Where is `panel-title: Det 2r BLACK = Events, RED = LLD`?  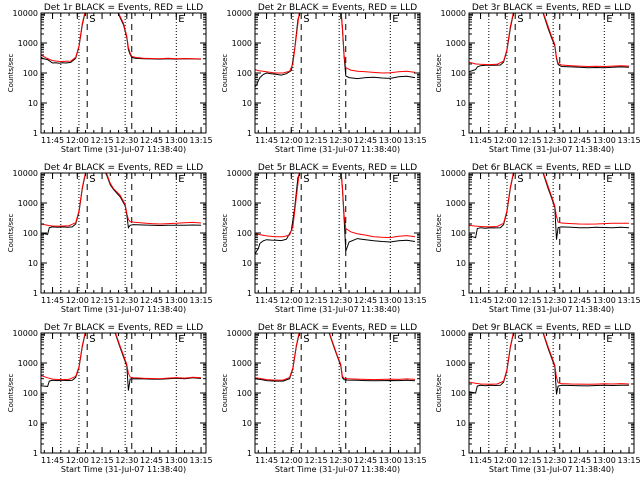
panel-title: Det 2r BLACK = Events, RED = LLD is located at coordinates (337, 8).